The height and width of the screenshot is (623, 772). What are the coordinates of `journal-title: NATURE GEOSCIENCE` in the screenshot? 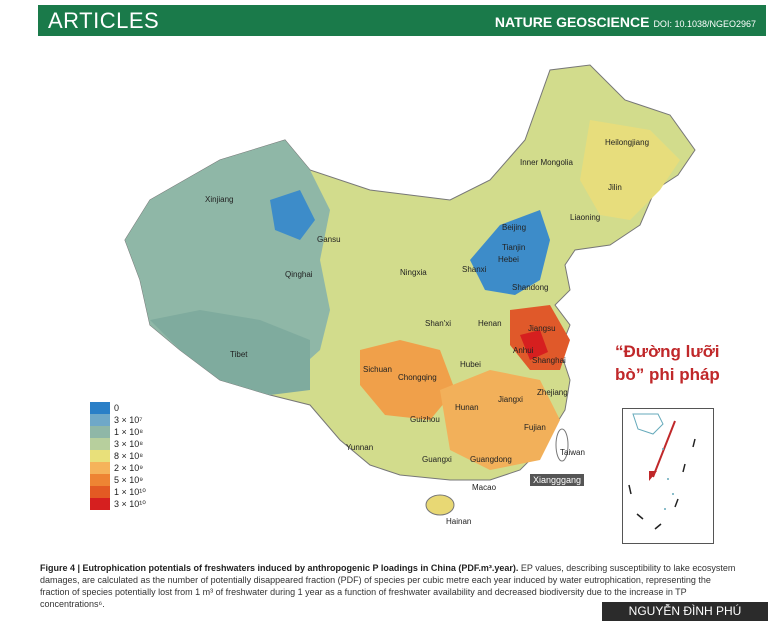 It's located at (572, 22).